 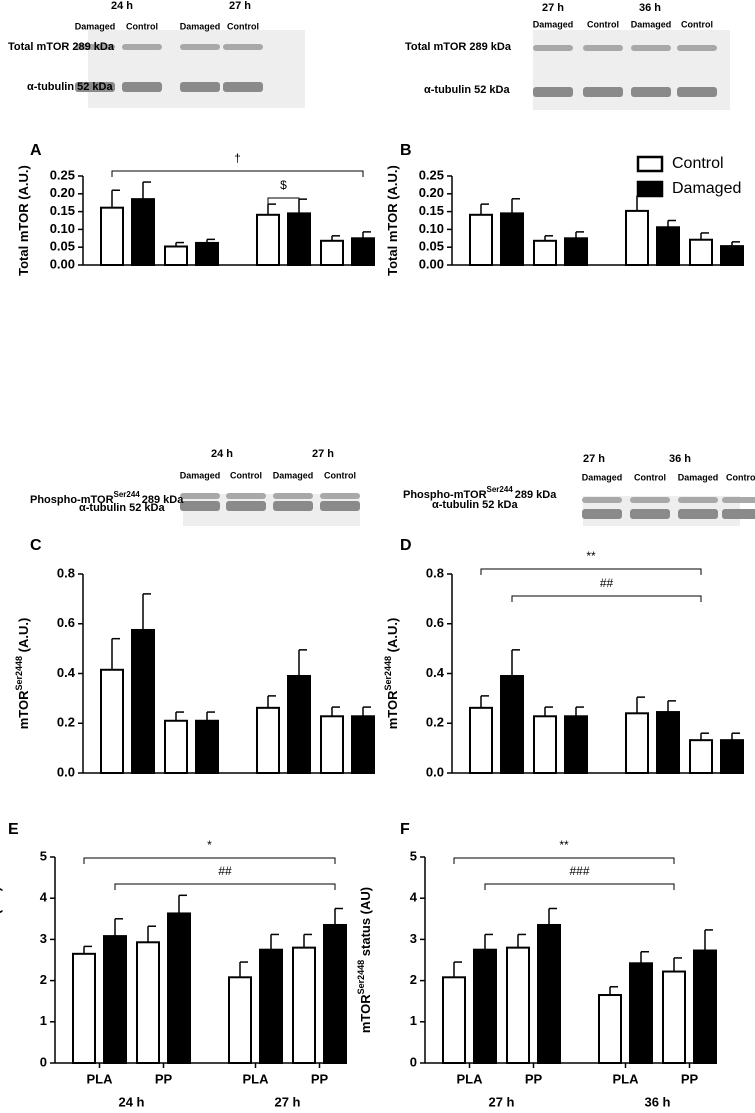 I want to click on significance-label: ###, so click(x=579, y=871).